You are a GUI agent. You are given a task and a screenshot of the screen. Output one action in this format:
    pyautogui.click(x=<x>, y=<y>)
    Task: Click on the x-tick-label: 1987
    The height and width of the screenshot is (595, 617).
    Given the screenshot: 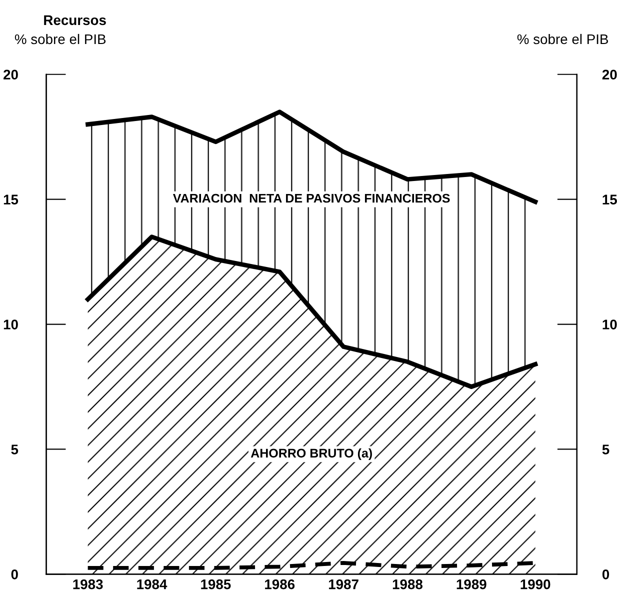 What is the action you would take?
    pyautogui.click(x=343, y=584)
    